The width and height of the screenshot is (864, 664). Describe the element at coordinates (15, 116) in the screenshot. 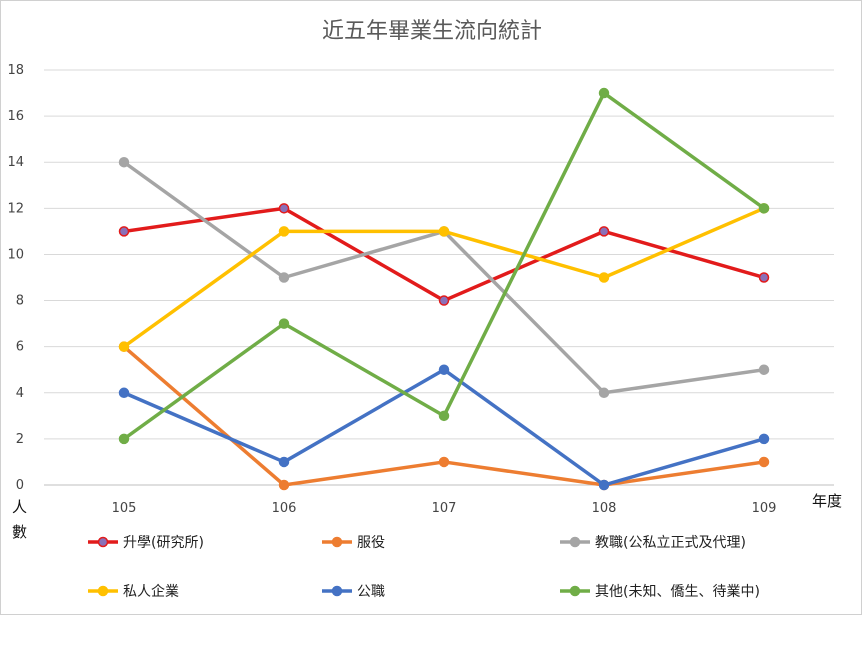

I see `y-tick-label: 16` at that location.